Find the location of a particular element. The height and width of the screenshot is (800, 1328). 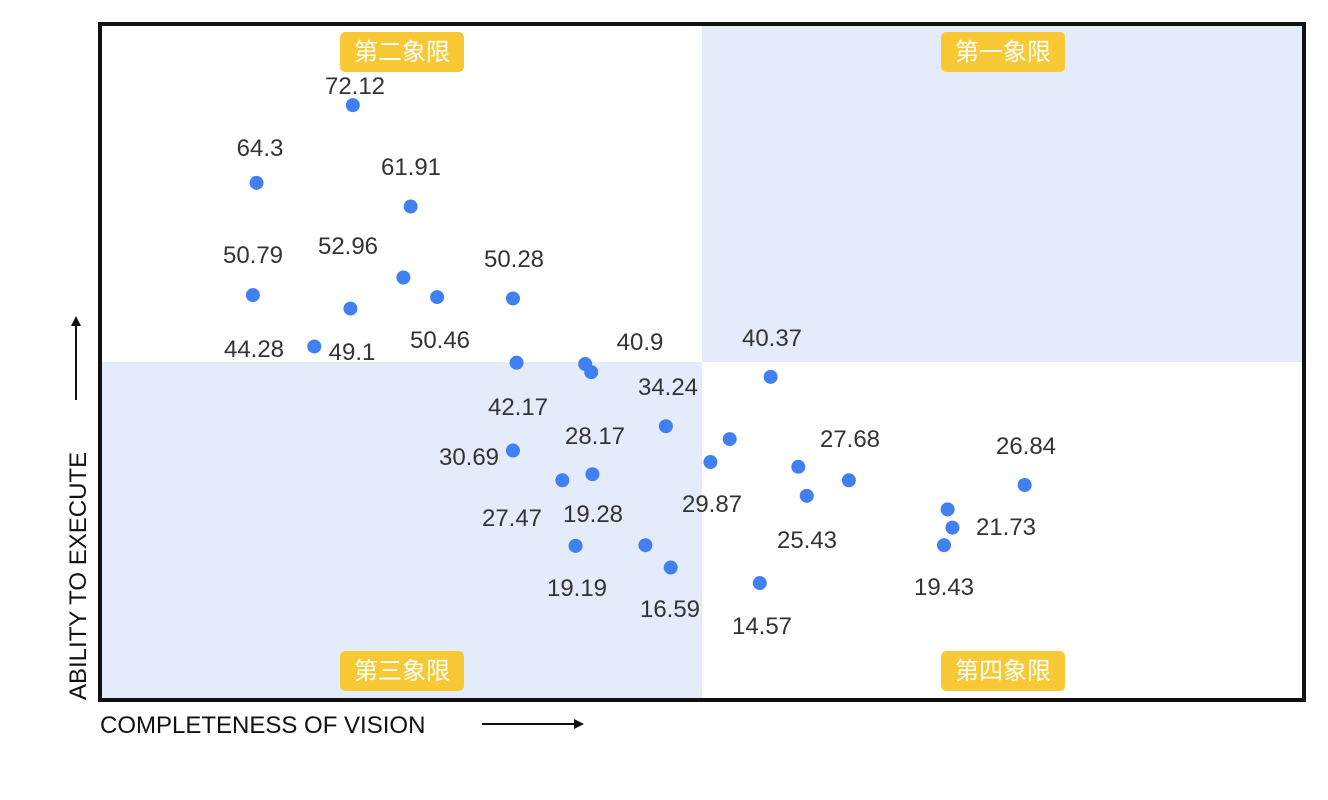

quadrant-badge-3: 第三象限 is located at coordinates (402, 671).